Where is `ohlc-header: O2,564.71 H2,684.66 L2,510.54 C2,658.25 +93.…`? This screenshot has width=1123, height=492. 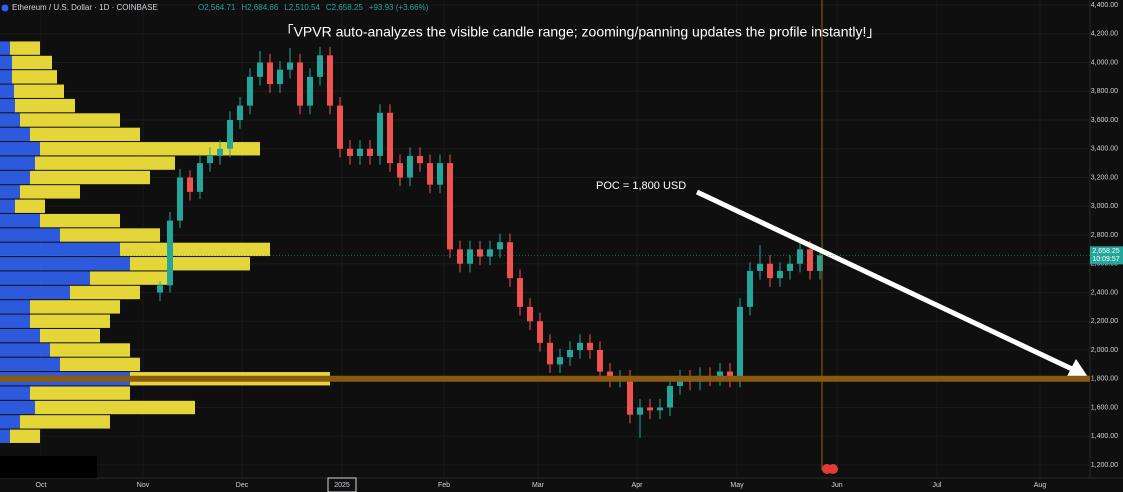
ohlc-header: O2,564.71 H2,684.66 L2,510.54 C2,658.25 +93.… is located at coordinates (313, 7).